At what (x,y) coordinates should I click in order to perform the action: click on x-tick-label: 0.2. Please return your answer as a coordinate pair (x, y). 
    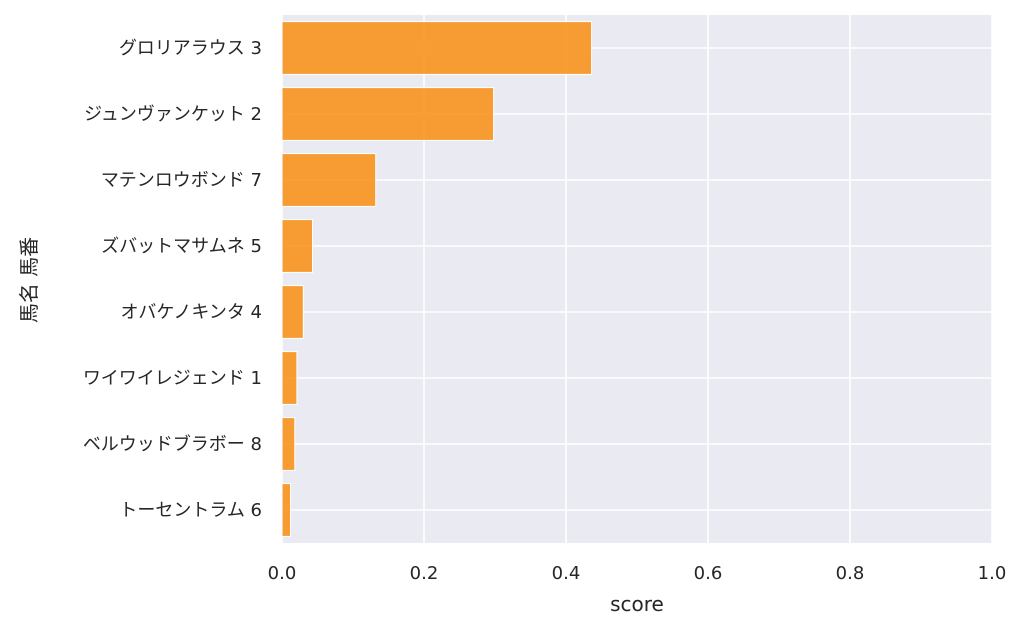
    Looking at the image, I should click on (424, 573).